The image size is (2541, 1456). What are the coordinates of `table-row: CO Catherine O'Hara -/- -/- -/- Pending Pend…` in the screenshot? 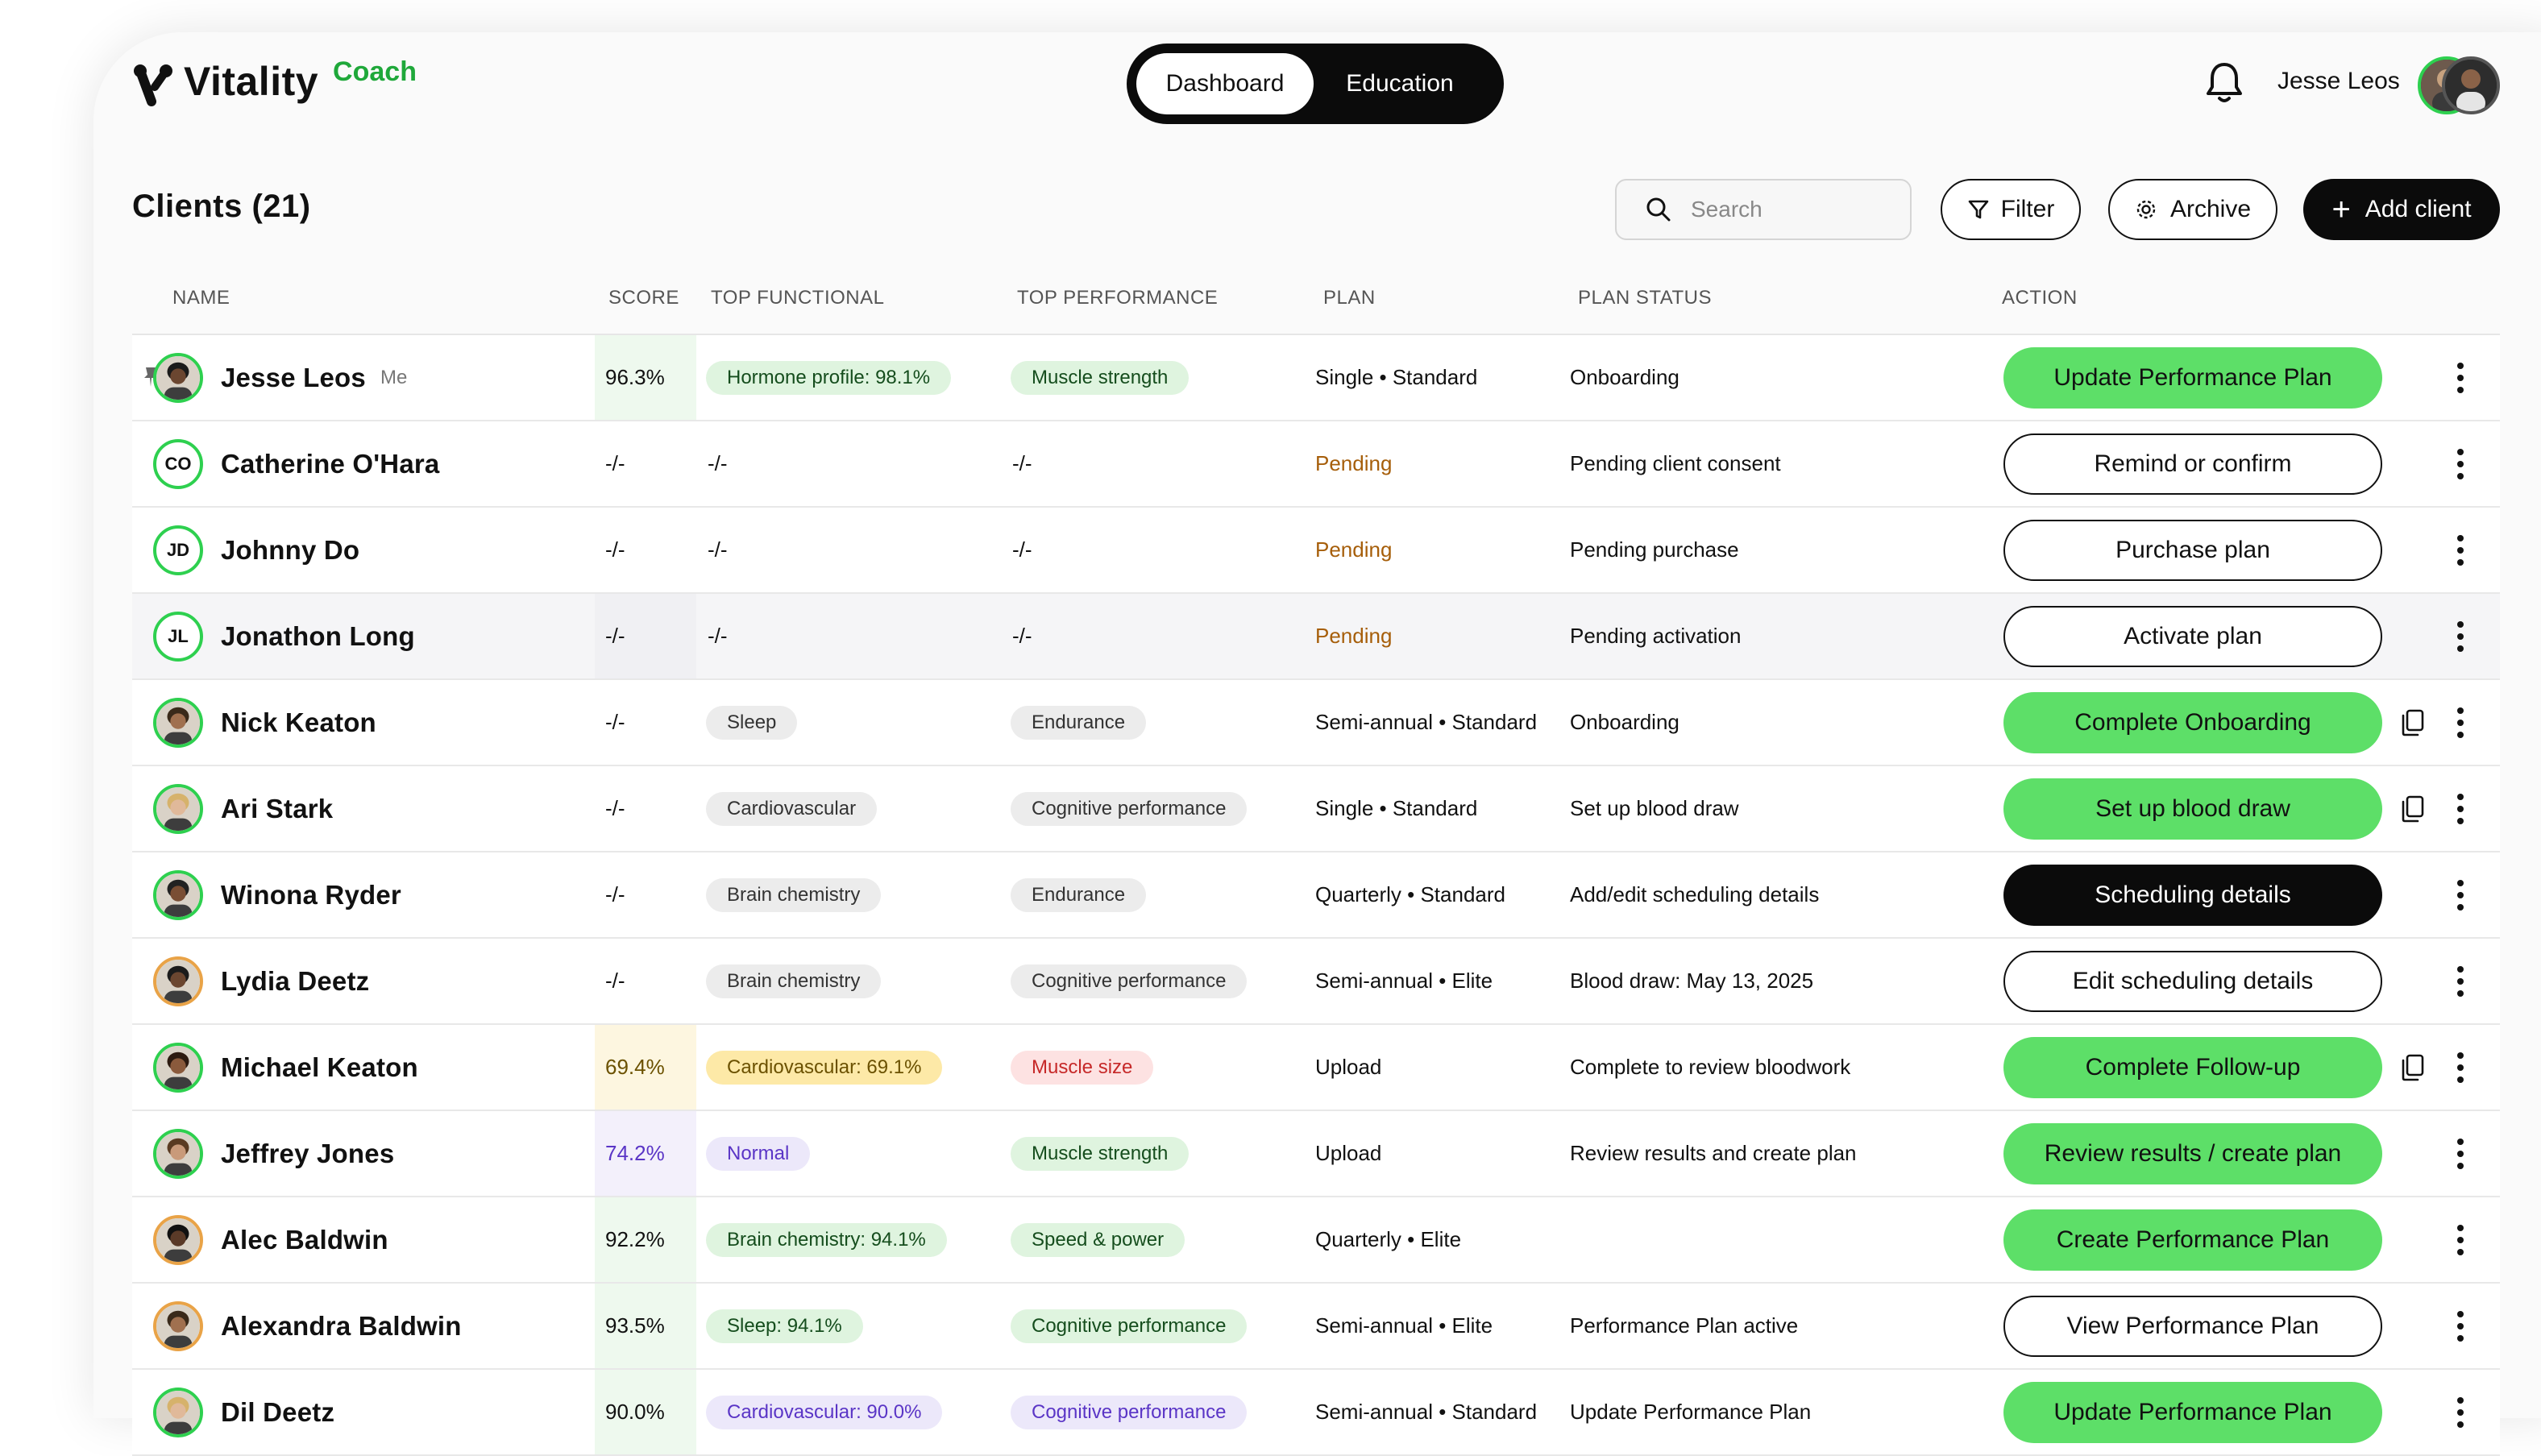 It's located at (1316, 464).